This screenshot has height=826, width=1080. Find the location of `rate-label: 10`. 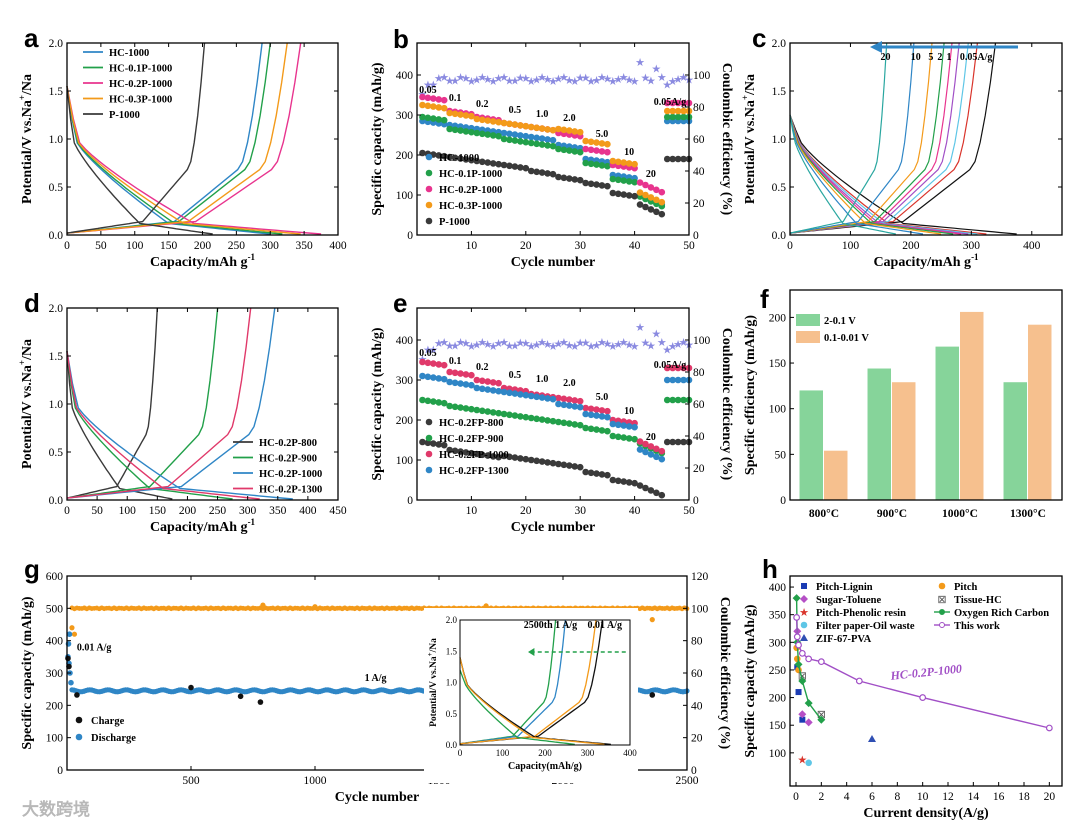

rate-label: 10 is located at coordinates (629, 411).